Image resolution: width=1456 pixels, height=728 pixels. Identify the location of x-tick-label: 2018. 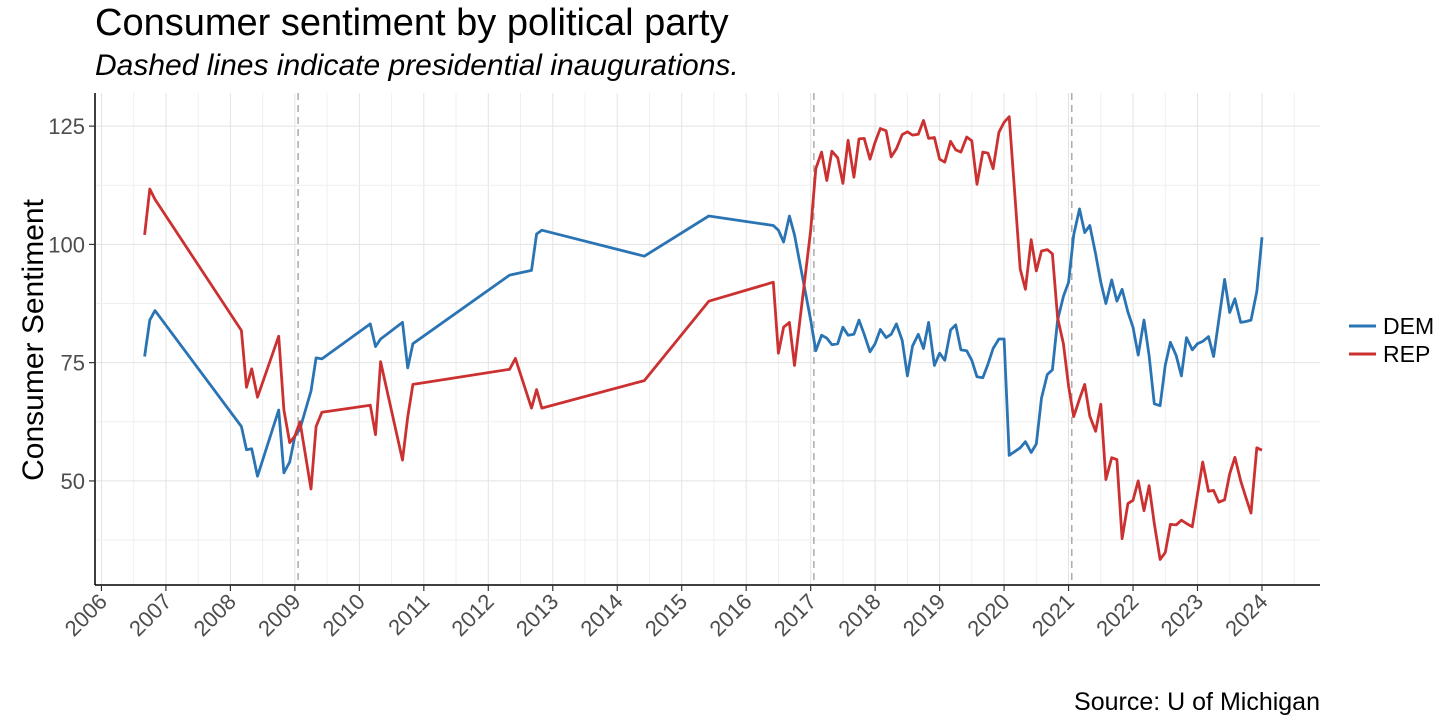
(859, 615).